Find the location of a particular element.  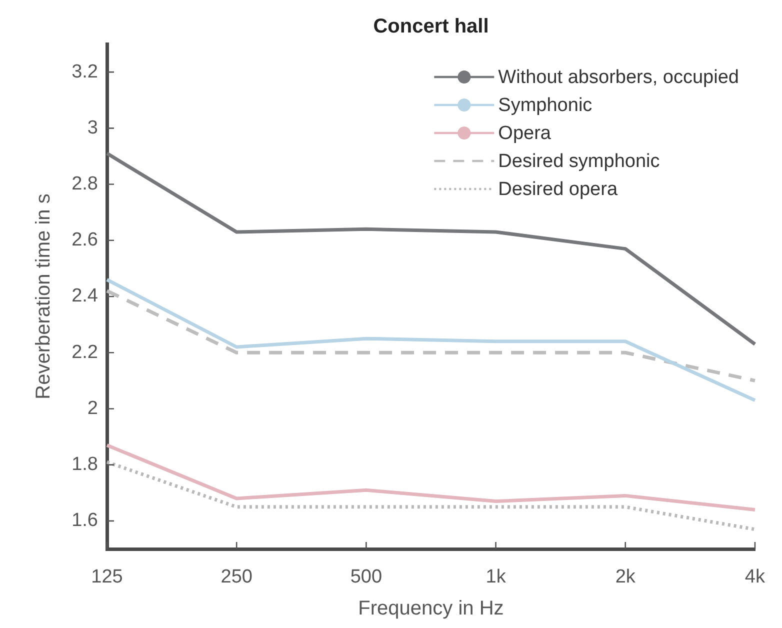

chart-title: Concert hall is located at coordinates (431, 27).